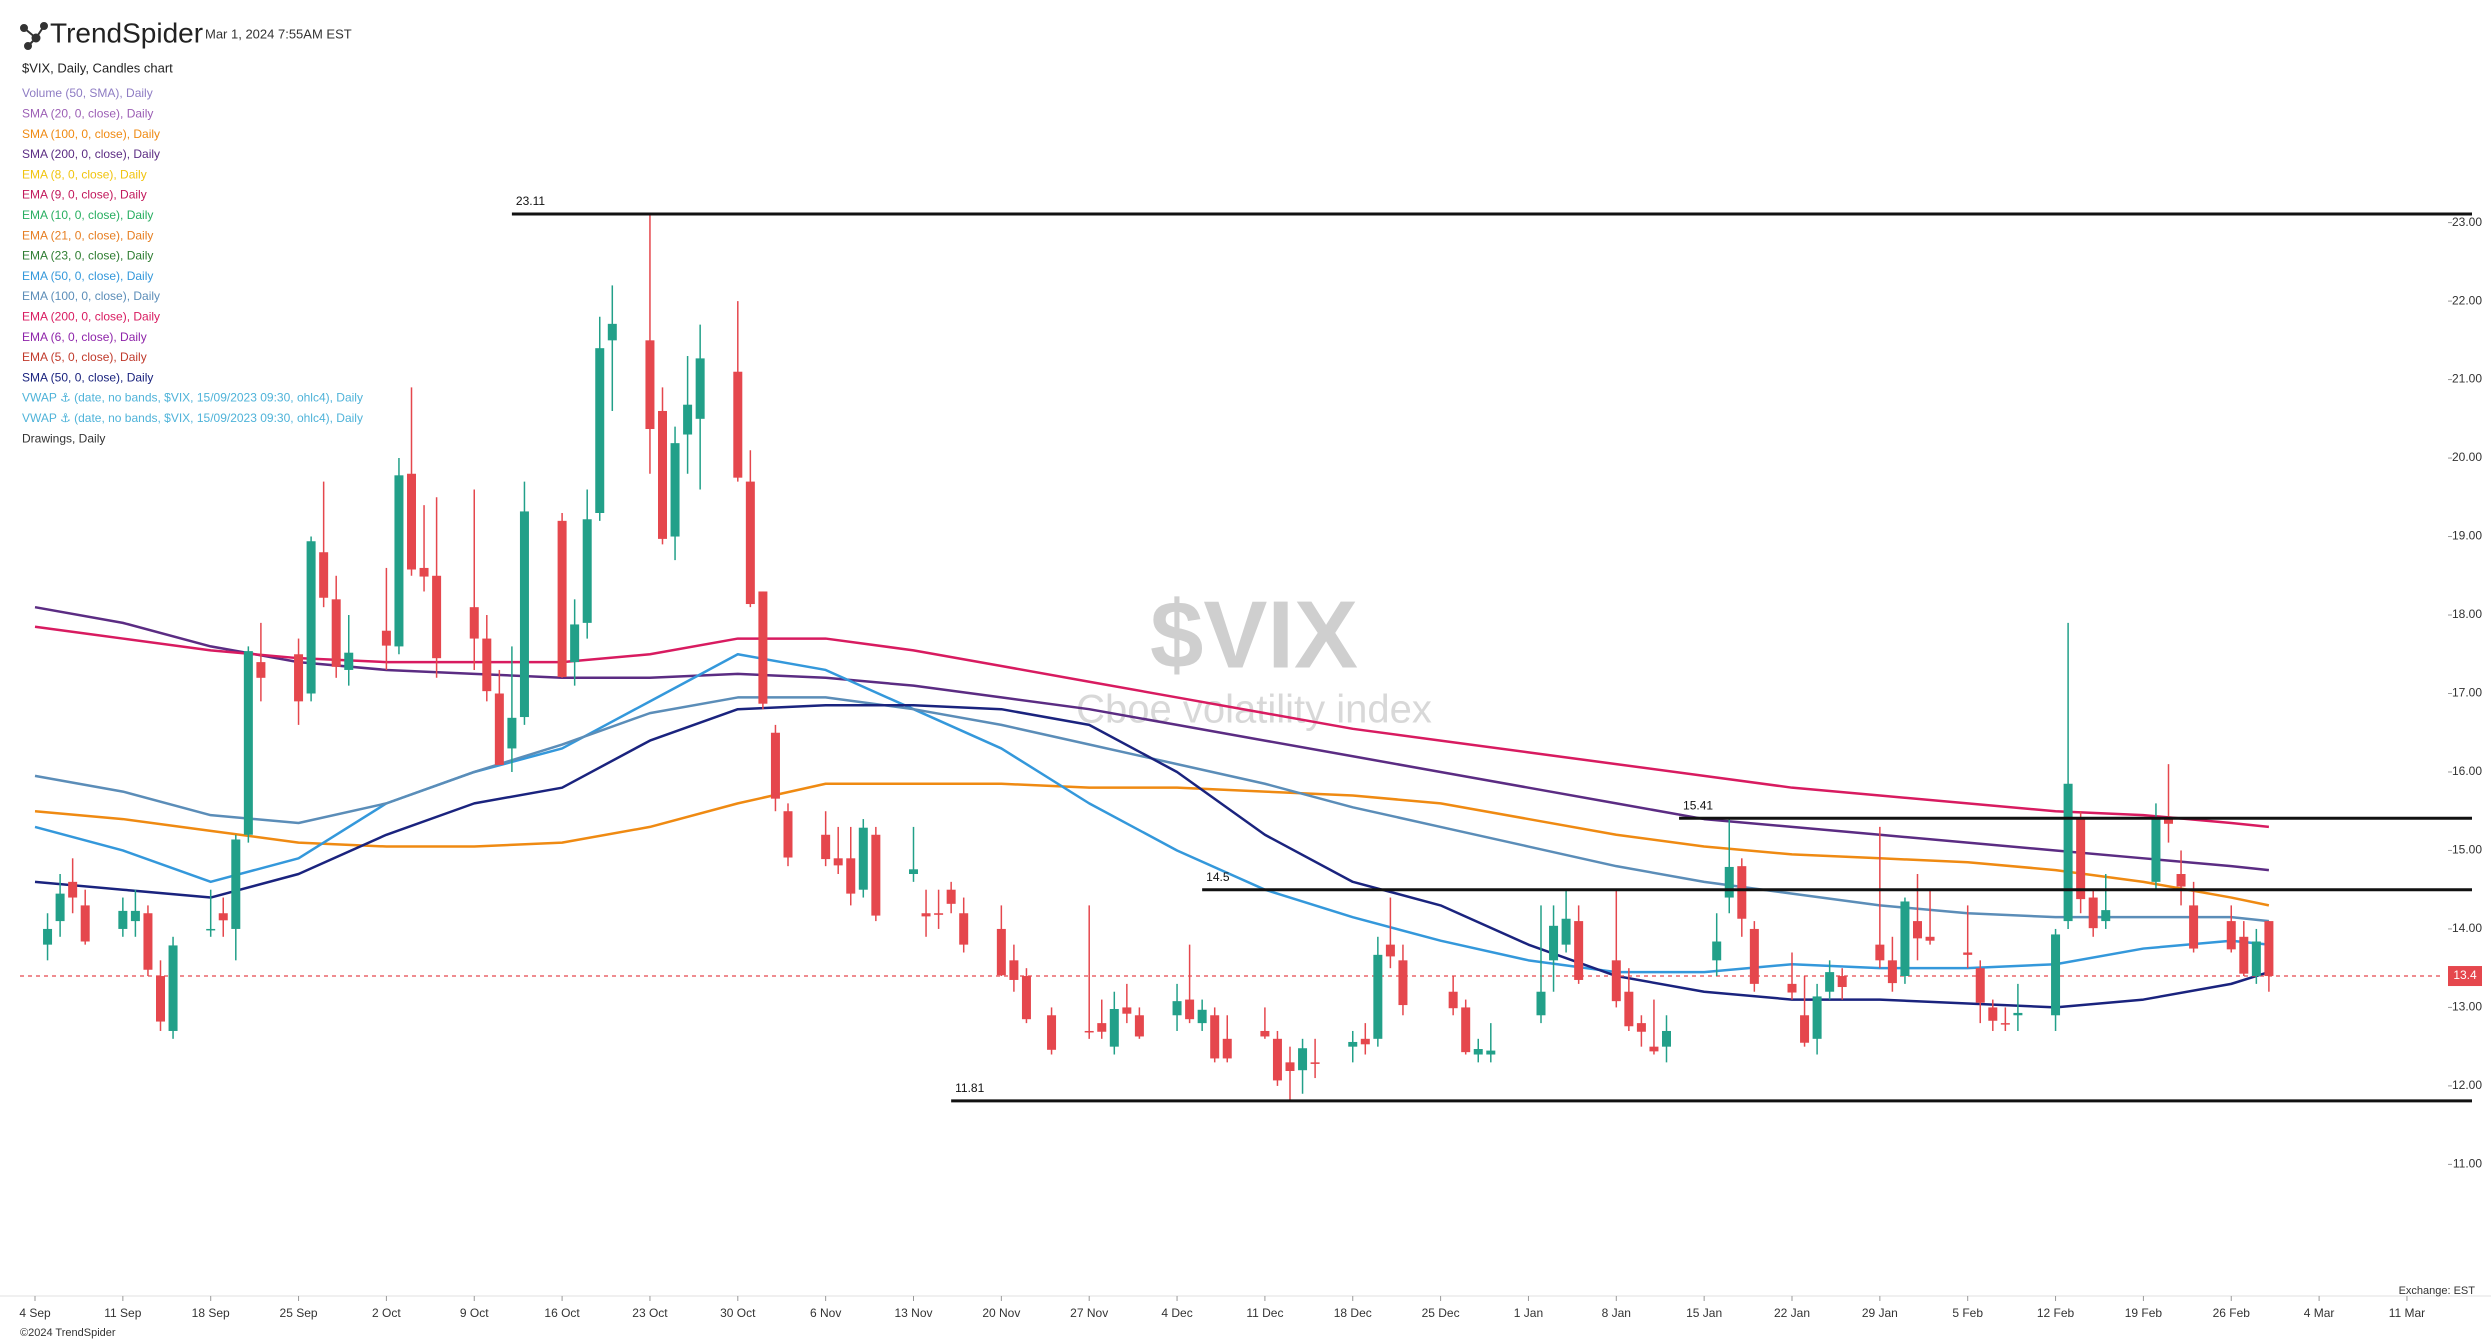 The image size is (2491, 1339). I want to click on legend-entry: EMA (50, 0, close), Daily, so click(87, 276).